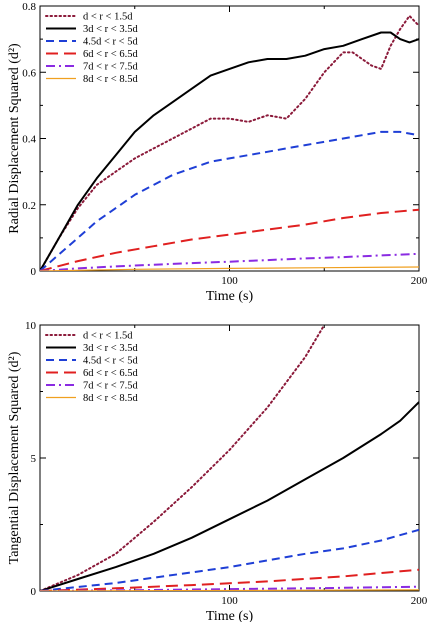 The width and height of the screenshot is (429, 622). Describe the element at coordinates (31, 326) in the screenshot. I see `y-tick-label: 10` at that location.